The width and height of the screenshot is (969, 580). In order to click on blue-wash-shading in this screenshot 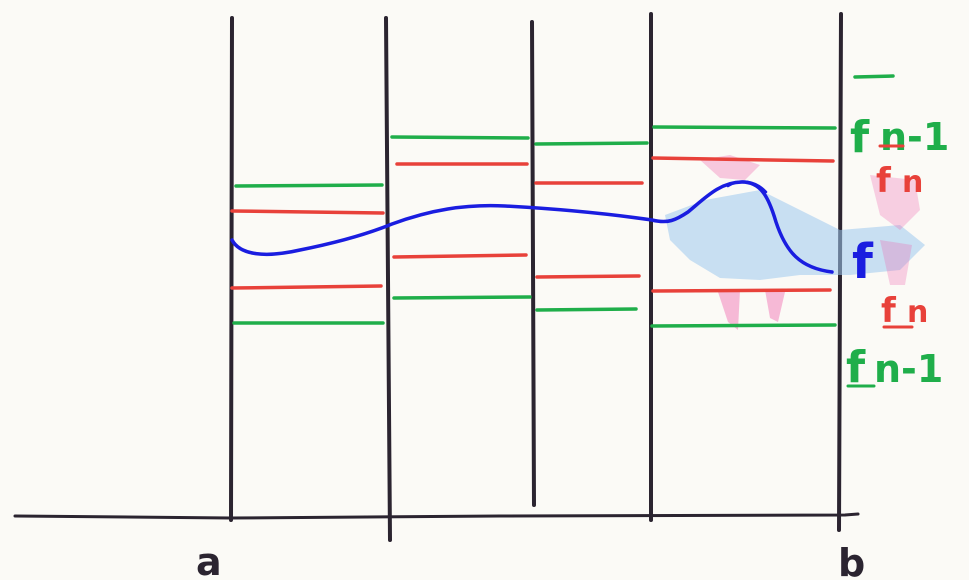, I will do `click(795, 235)`.